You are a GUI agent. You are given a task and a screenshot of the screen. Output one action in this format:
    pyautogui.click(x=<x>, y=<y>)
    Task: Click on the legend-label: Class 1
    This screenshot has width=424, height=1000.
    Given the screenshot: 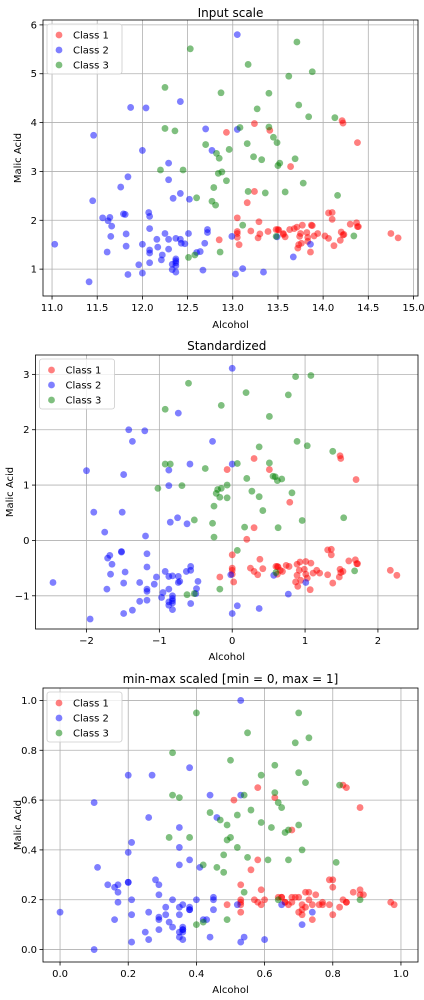 What is the action you would take?
    pyautogui.click(x=91, y=704)
    